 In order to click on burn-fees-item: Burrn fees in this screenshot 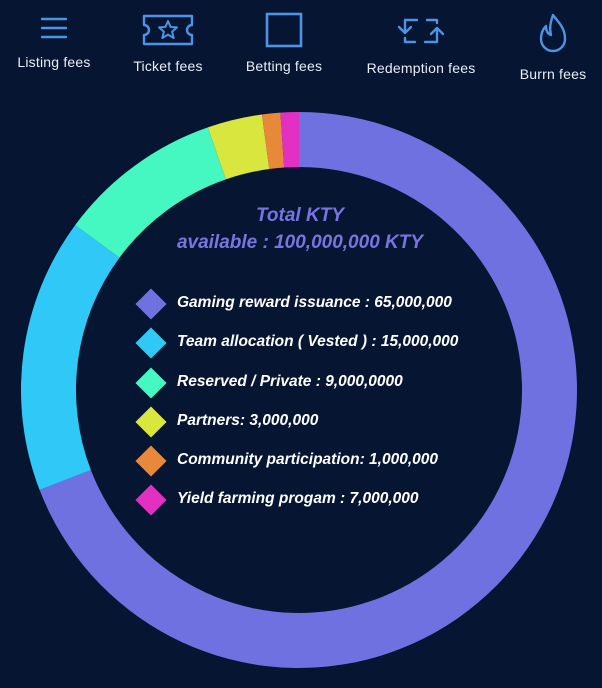, I will do `click(547, 47)`.